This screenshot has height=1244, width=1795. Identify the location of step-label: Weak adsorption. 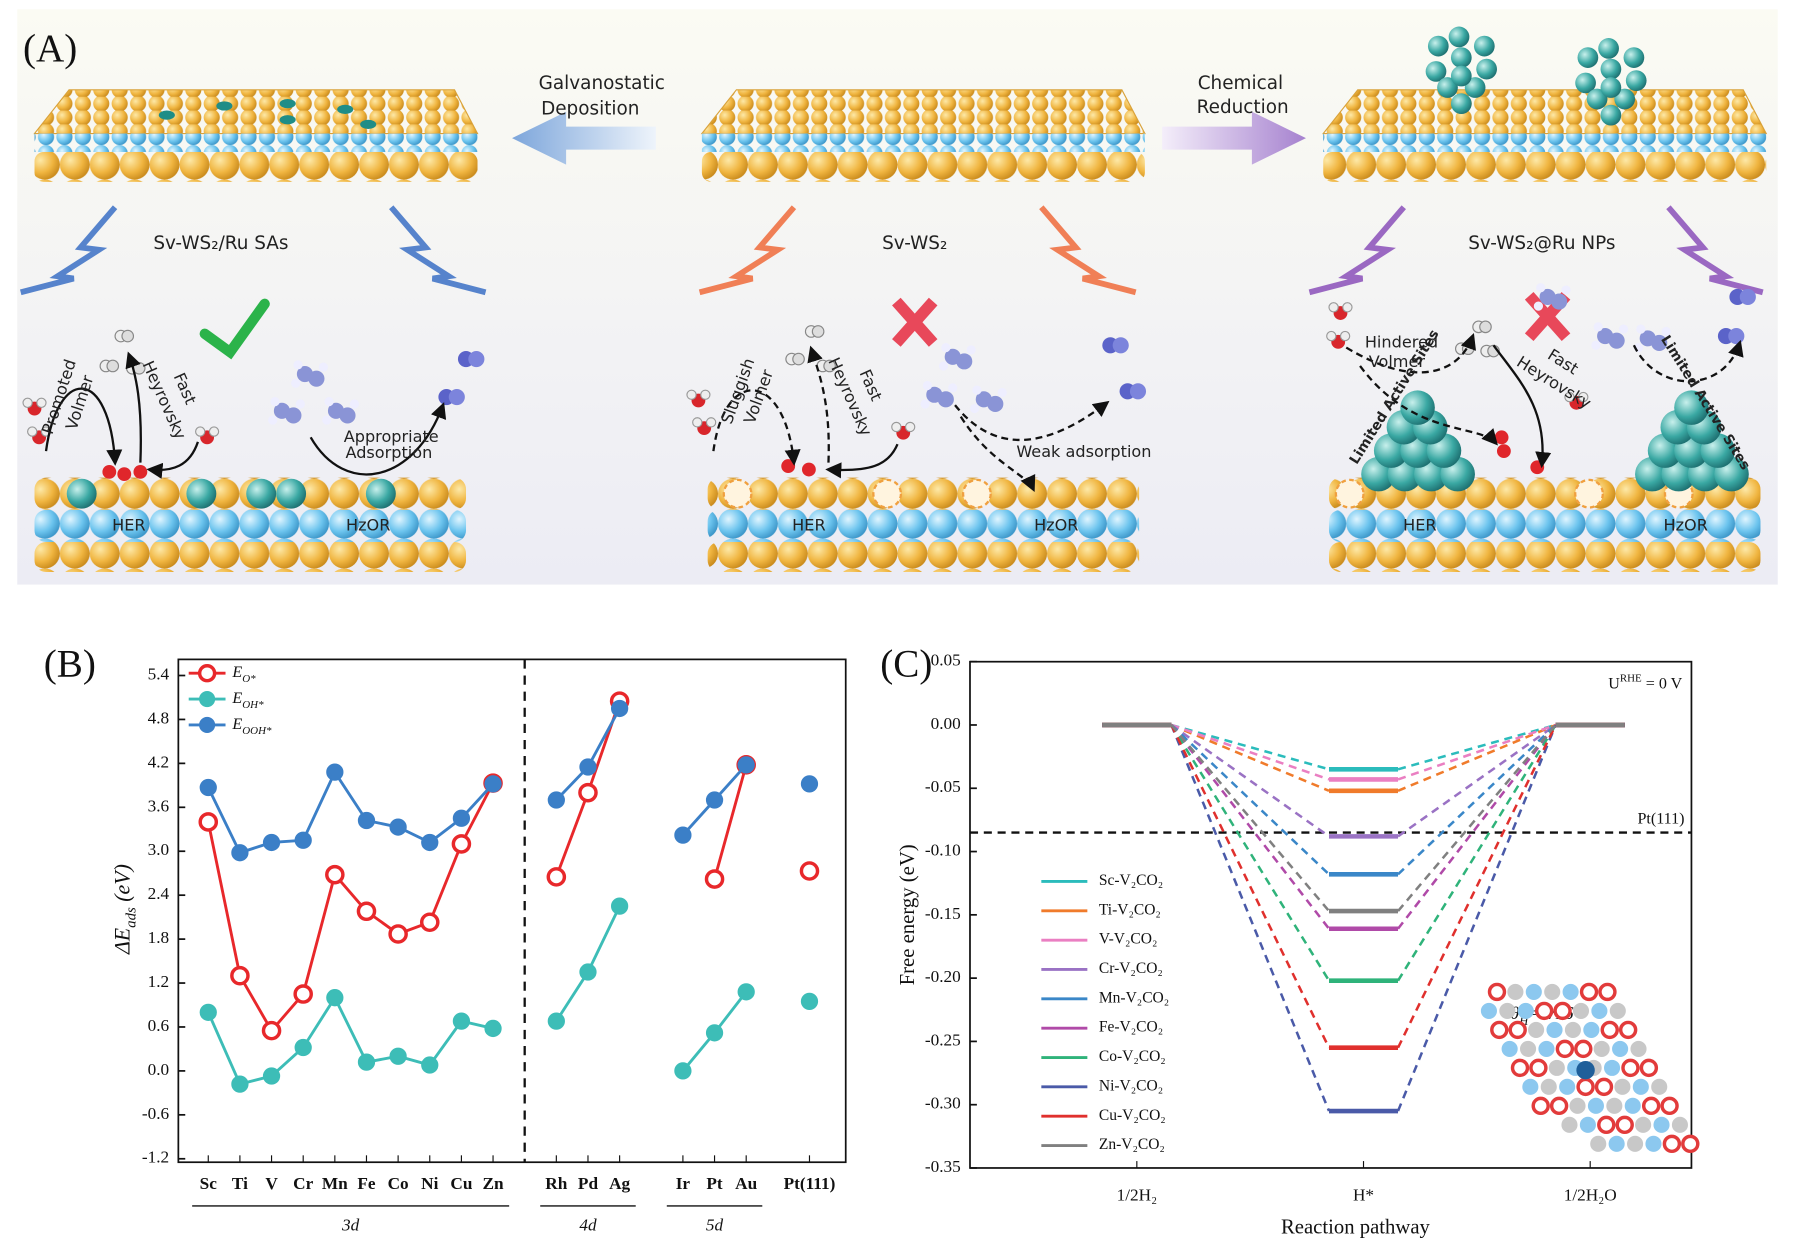
(1083, 451).